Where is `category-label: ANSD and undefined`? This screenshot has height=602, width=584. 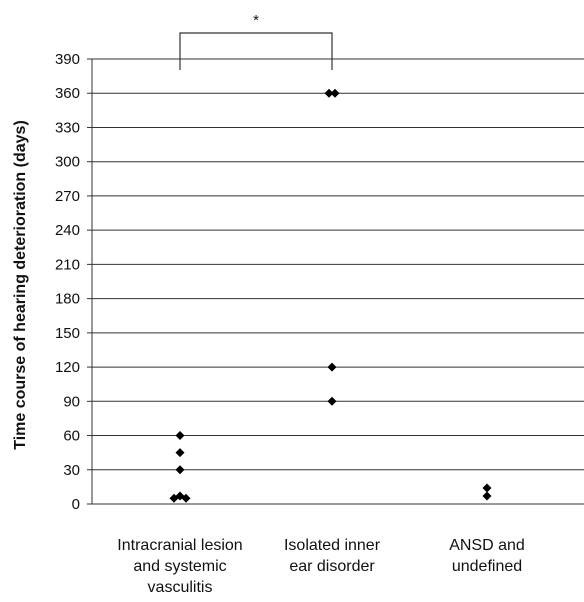
category-label: ANSD and undefined is located at coordinates (487, 556).